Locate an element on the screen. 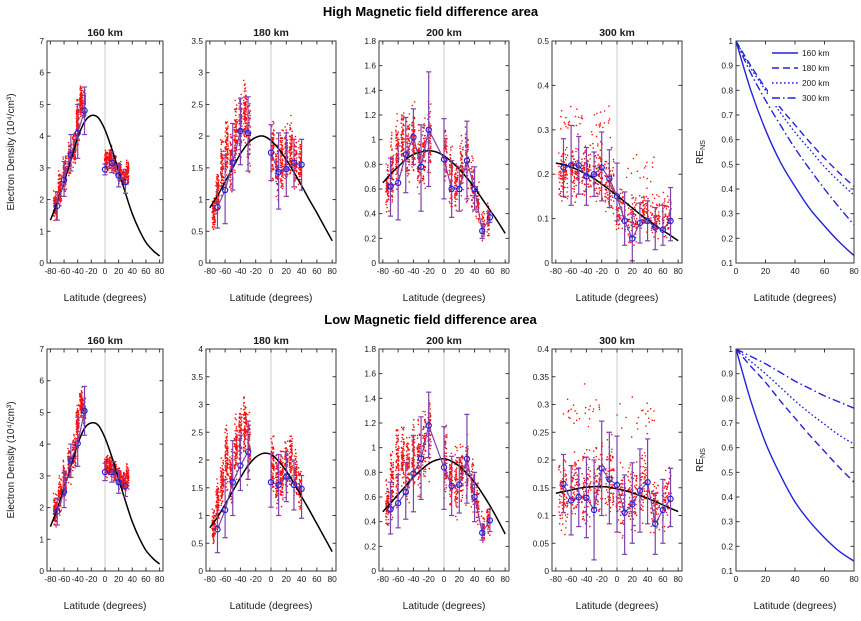  figure-title-low: Low Magnetic field difference area is located at coordinates (430, 320).